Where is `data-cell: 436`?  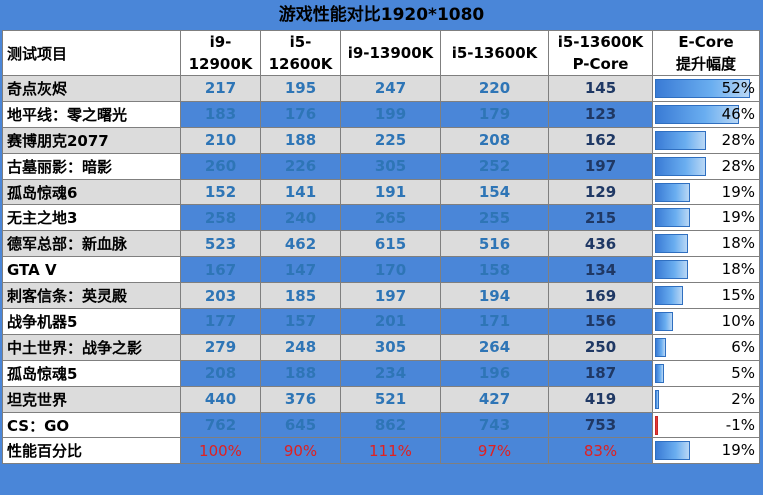
data-cell: 436 is located at coordinates (600, 244).